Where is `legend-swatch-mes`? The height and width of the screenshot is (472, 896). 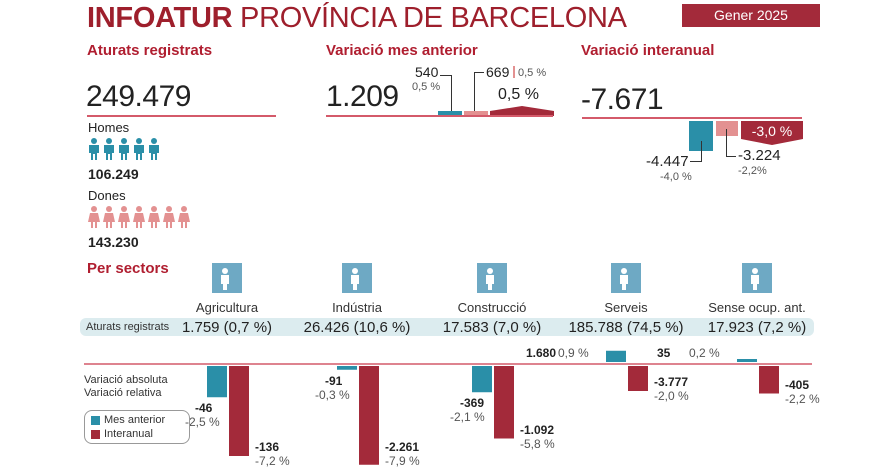
legend-swatch-mes is located at coordinates (95, 420).